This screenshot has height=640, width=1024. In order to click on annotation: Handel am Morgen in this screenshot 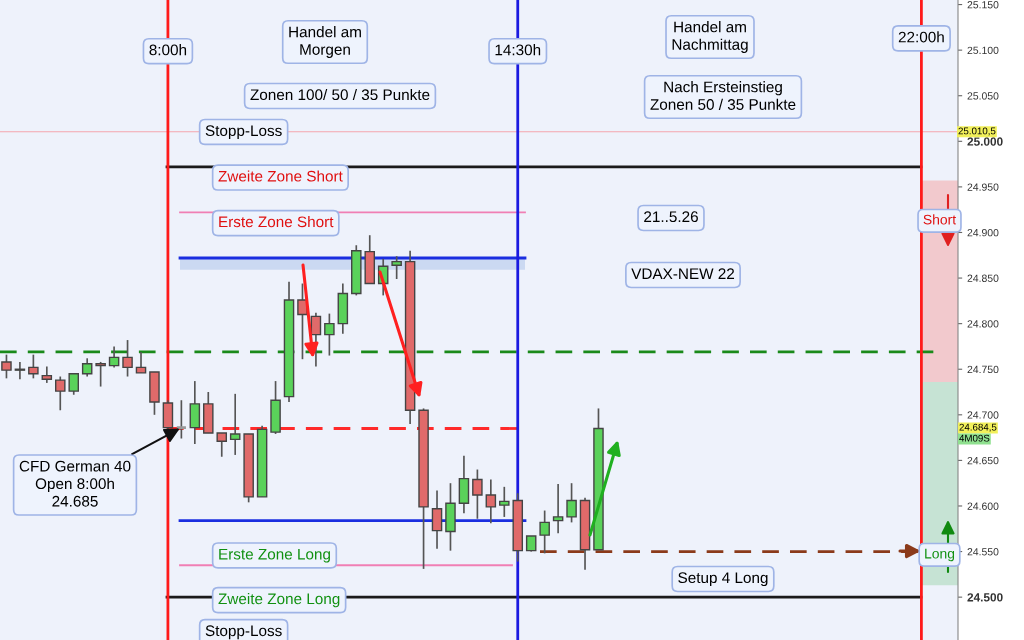, I will do `click(325, 42)`.